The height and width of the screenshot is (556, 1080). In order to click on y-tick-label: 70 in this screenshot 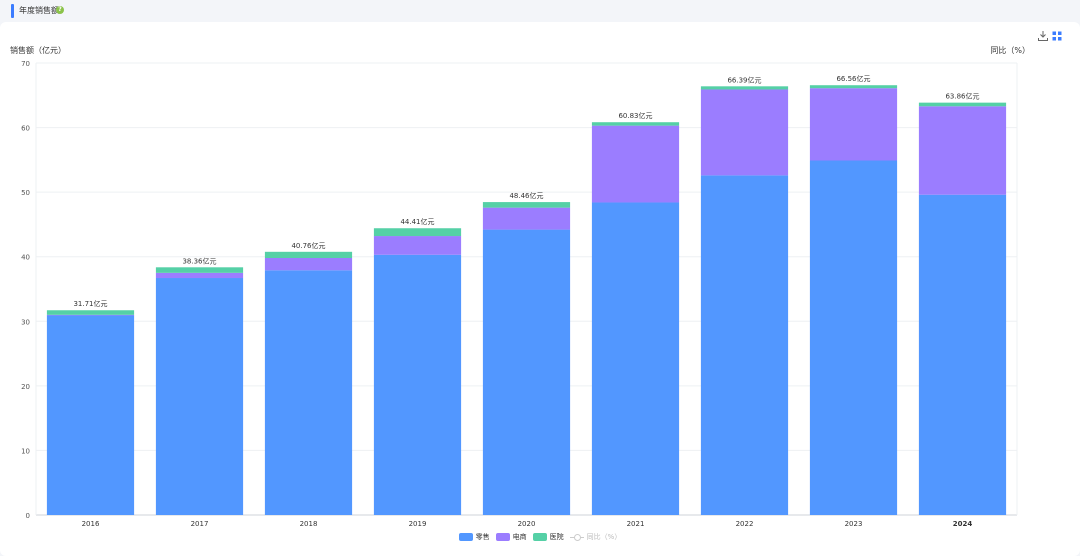, I will do `click(25, 64)`.